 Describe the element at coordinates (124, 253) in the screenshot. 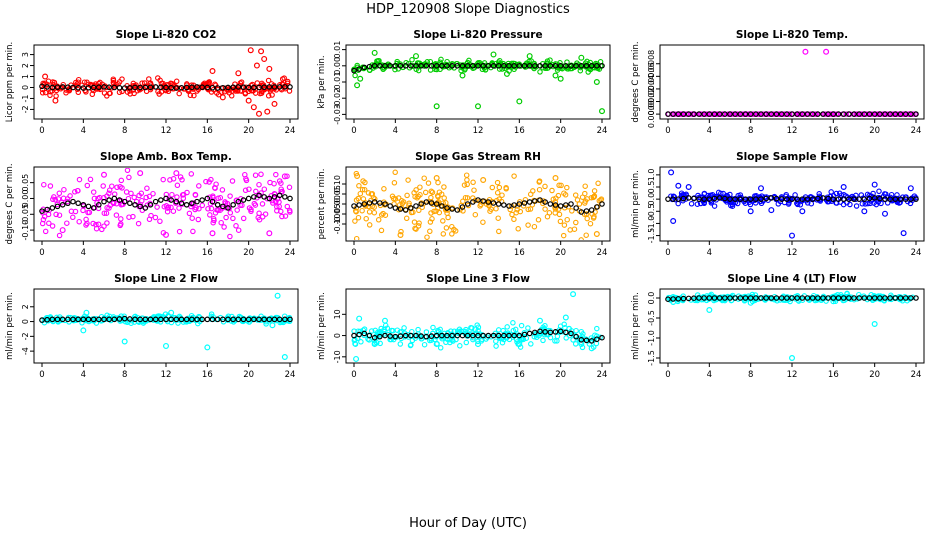

I see `x-tick-label: 8` at that location.